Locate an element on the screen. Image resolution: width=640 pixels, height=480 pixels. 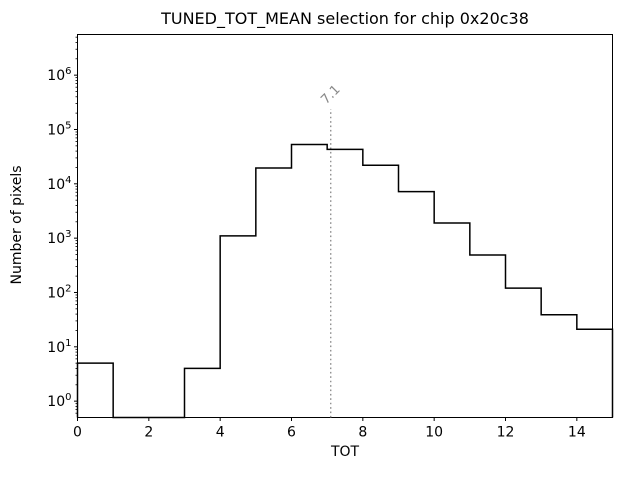
x-tick-label: 10 is located at coordinates (434, 433).